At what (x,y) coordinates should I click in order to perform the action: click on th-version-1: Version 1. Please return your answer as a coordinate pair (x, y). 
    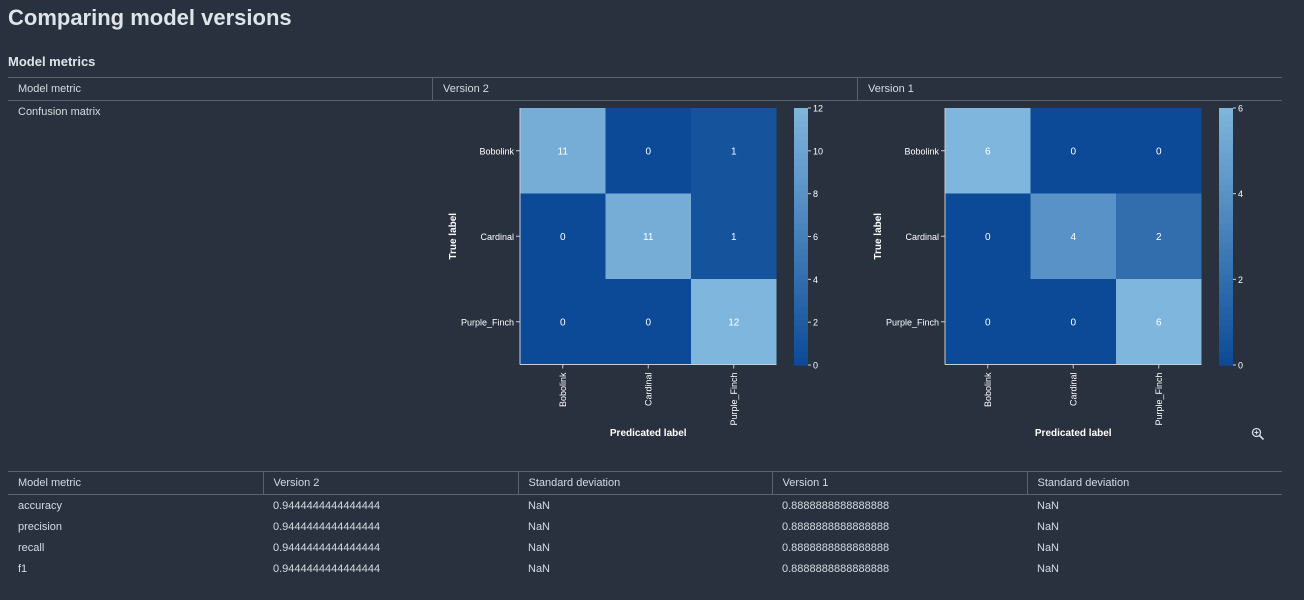
    Looking at the image, I should click on (899, 483).